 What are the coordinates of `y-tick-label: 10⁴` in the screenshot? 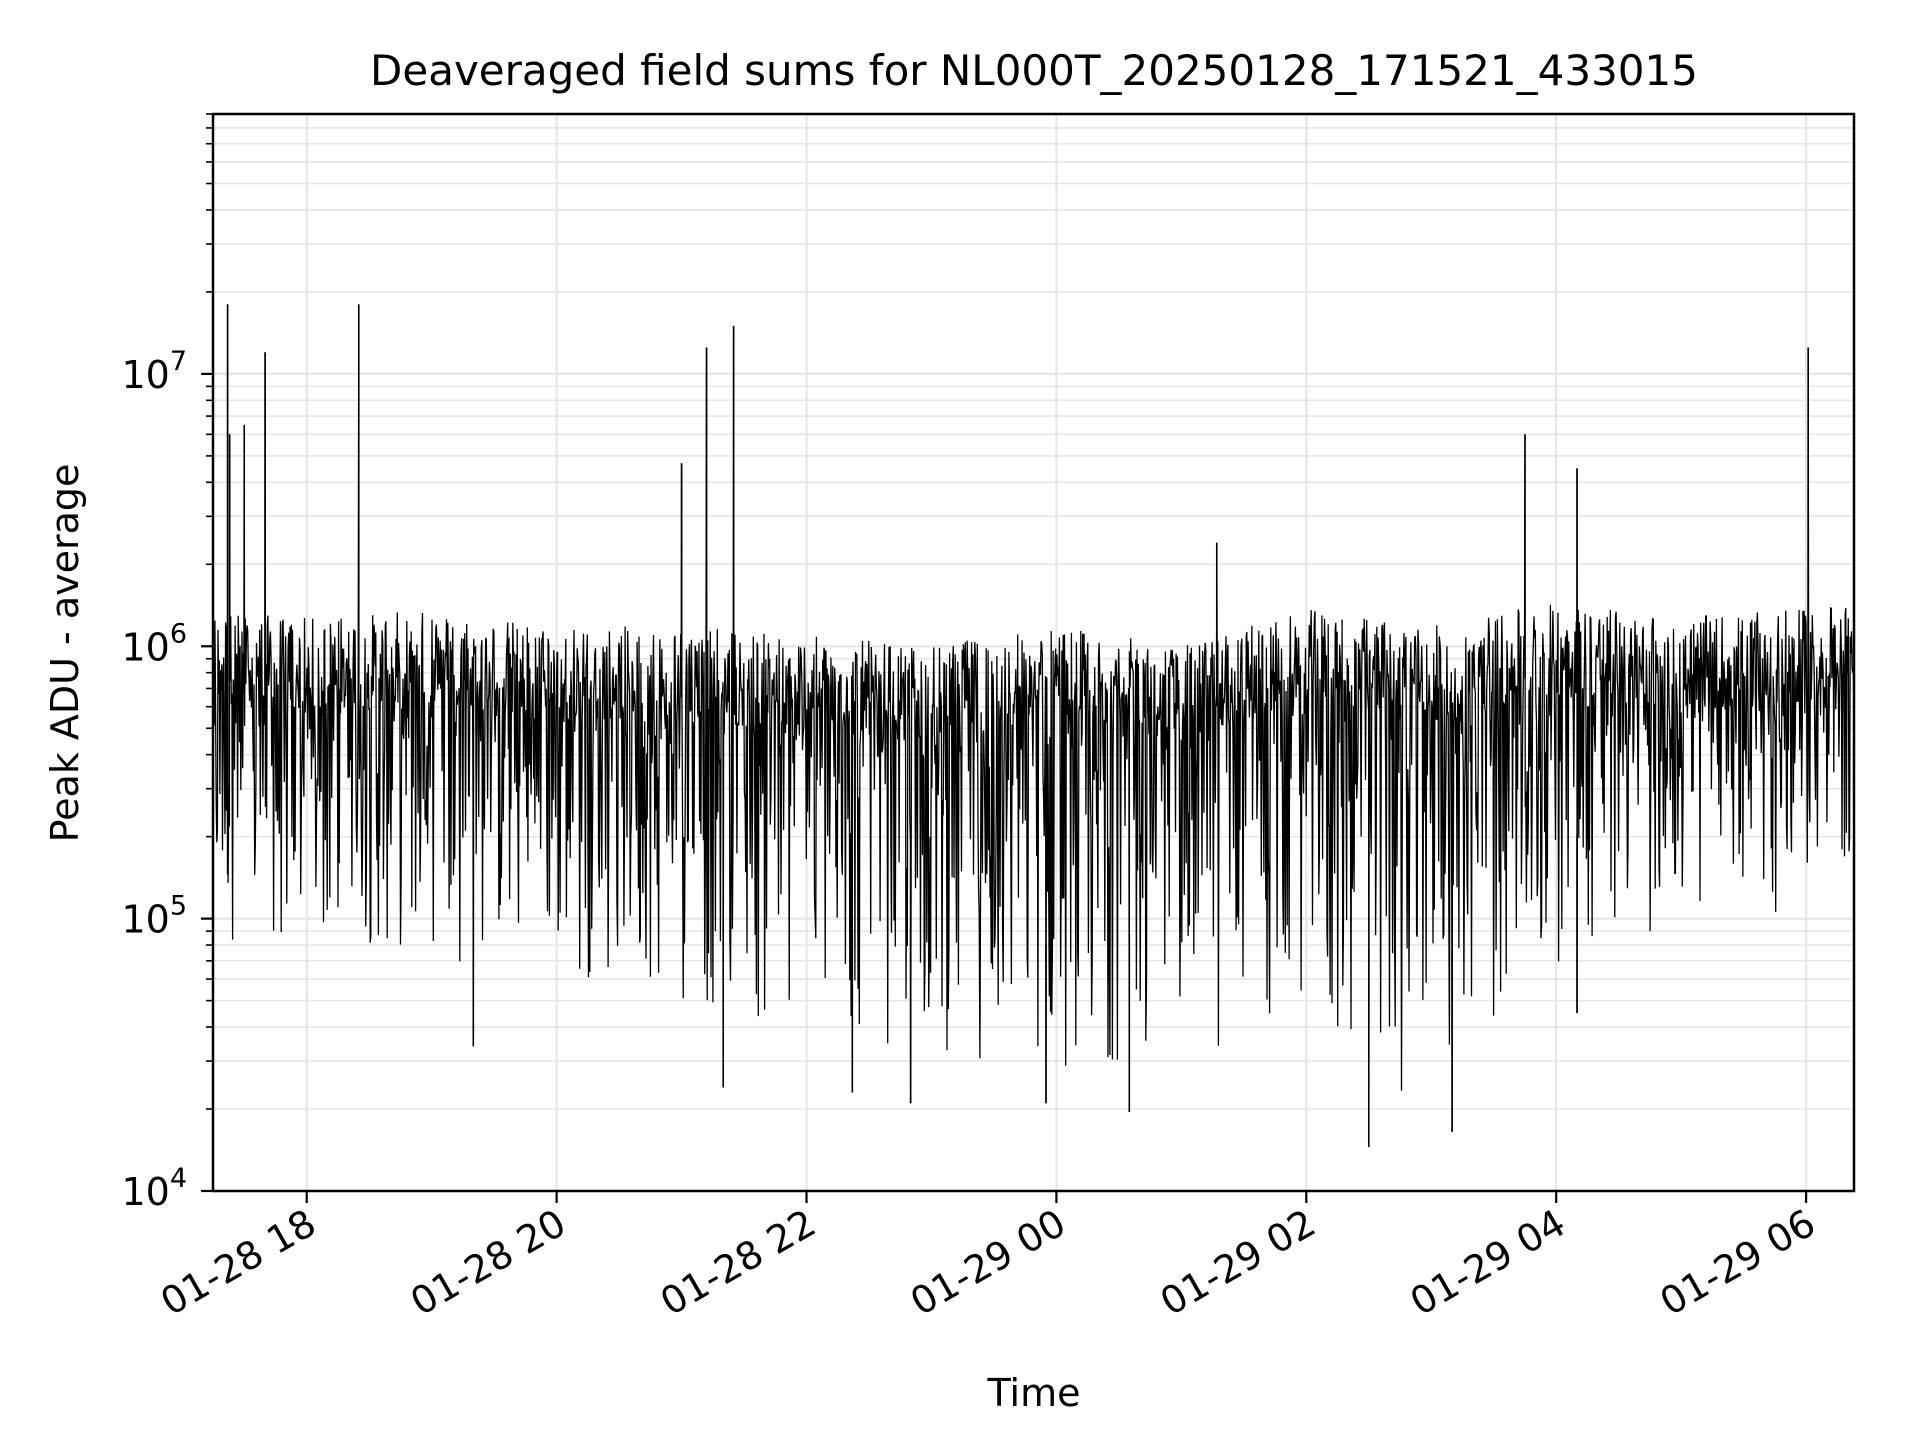 It's located at (154, 1188).